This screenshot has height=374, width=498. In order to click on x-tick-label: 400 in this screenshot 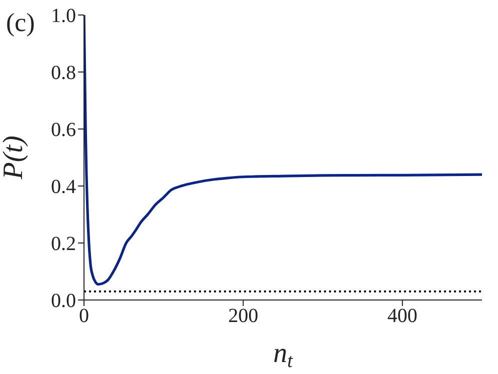, I will do `click(402, 316)`.